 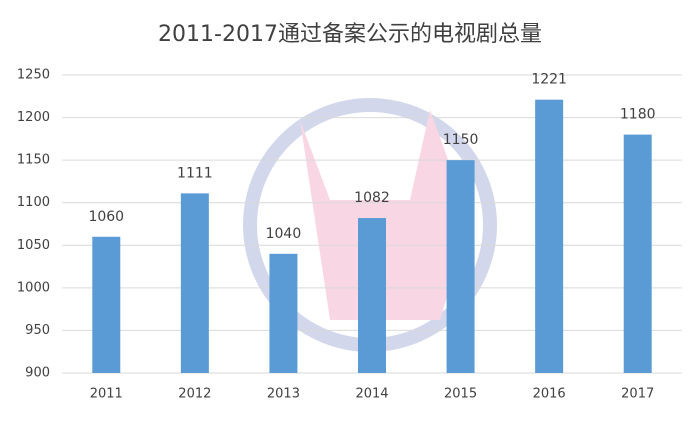 What do you see at coordinates (637, 394) in the screenshot?
I see `x-tick-label: 2017` at bounding box center [637, 394].